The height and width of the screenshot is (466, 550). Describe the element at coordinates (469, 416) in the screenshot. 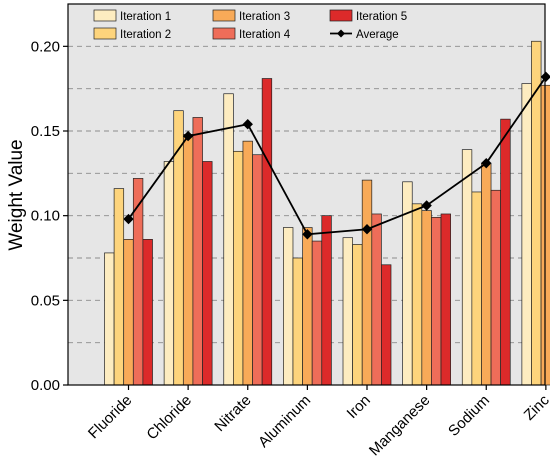

I see `x-tick-label-sodium: Sodium` at that location.